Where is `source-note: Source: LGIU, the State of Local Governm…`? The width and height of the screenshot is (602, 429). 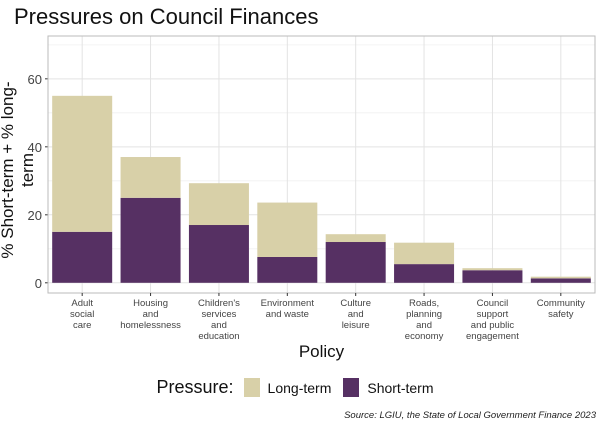 source-note: Source: LGIU, the State of Local Governm… is located at coordinates (470, 415).